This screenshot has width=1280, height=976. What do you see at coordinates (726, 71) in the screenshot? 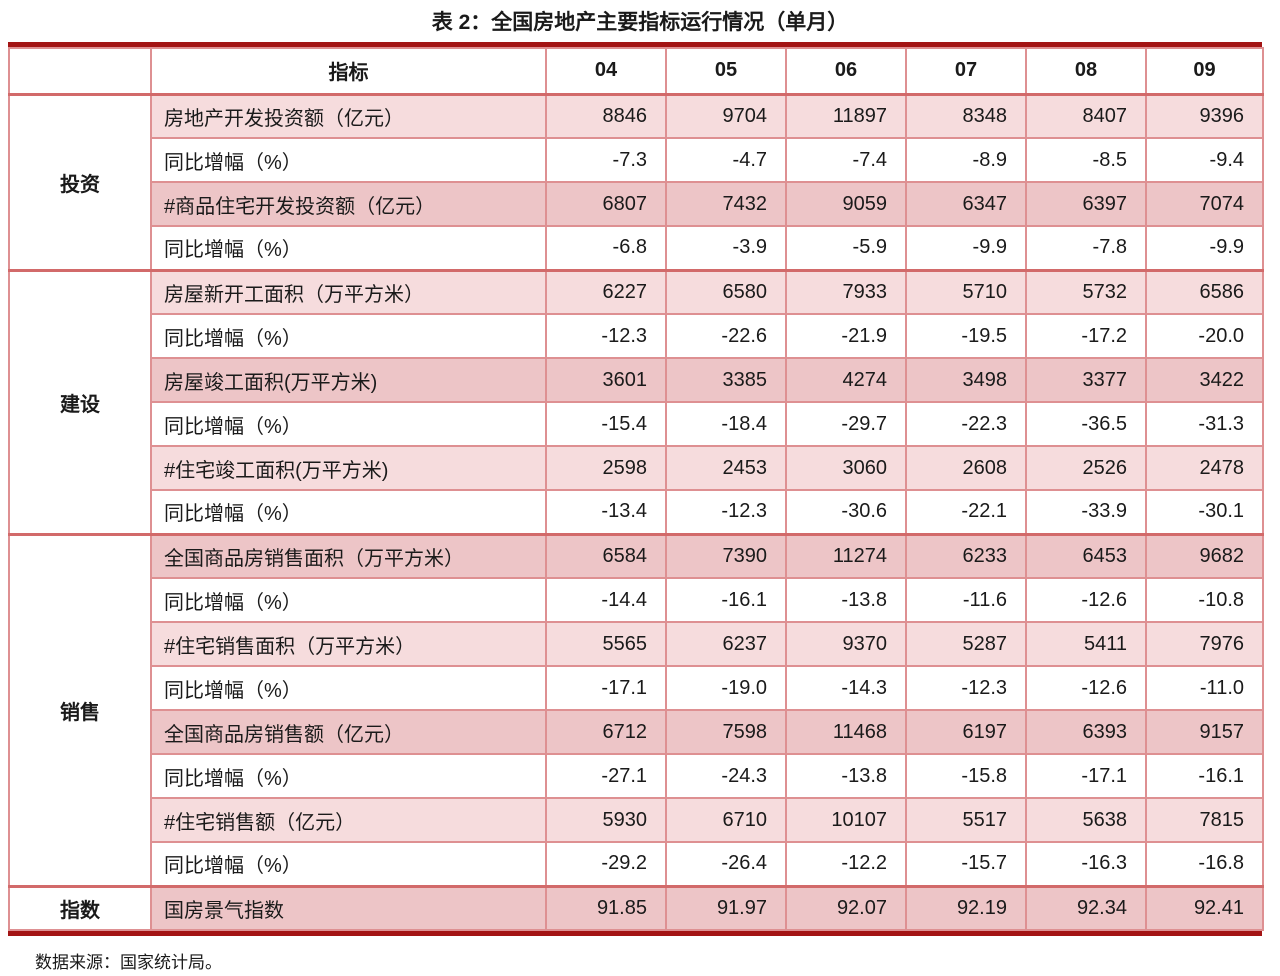
I see `col-header-month-05: 05` at bounding box center [726, 71].